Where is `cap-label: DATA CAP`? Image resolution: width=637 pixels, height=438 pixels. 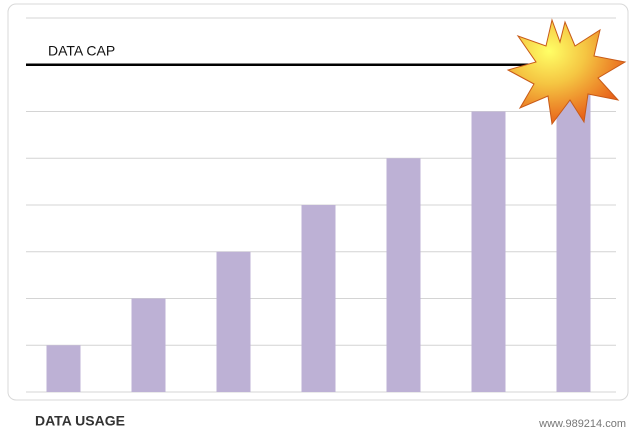 cap-label: DATA CAP is located at coordinates (81, 50).